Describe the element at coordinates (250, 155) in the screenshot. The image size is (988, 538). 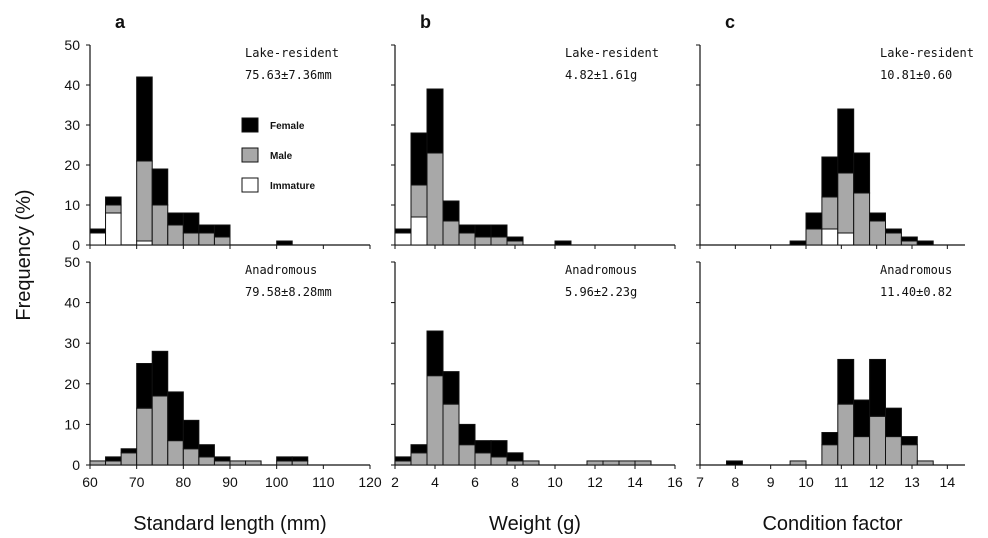
I see `legend-swatch-male` at that location.